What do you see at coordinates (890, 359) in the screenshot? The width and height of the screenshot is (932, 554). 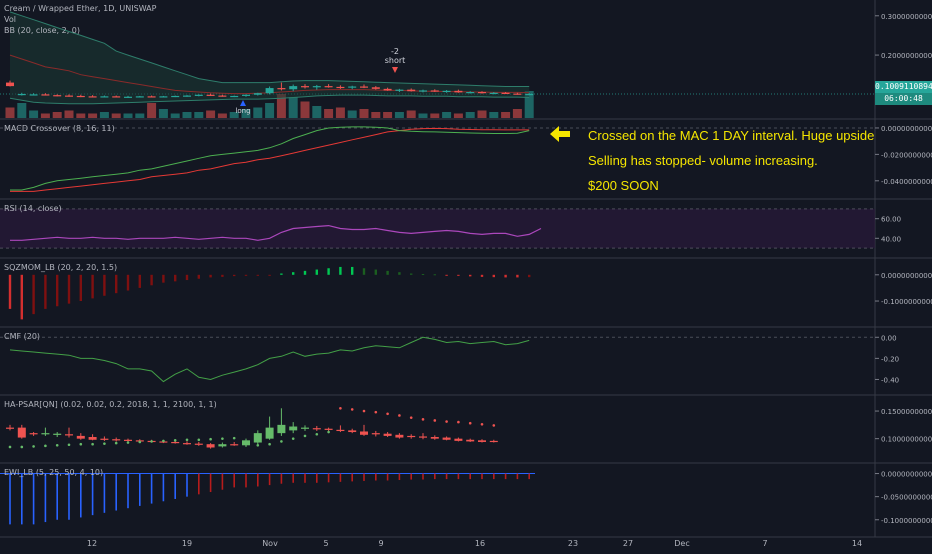 I see `axis-tick-label: -0.20` at bounding box center [890, 359].